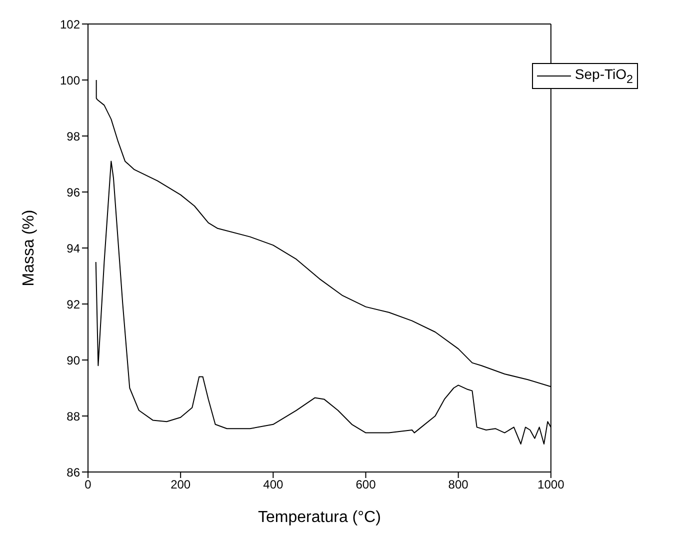  I want to click on y-tick-label: 102, so click(70, 24).